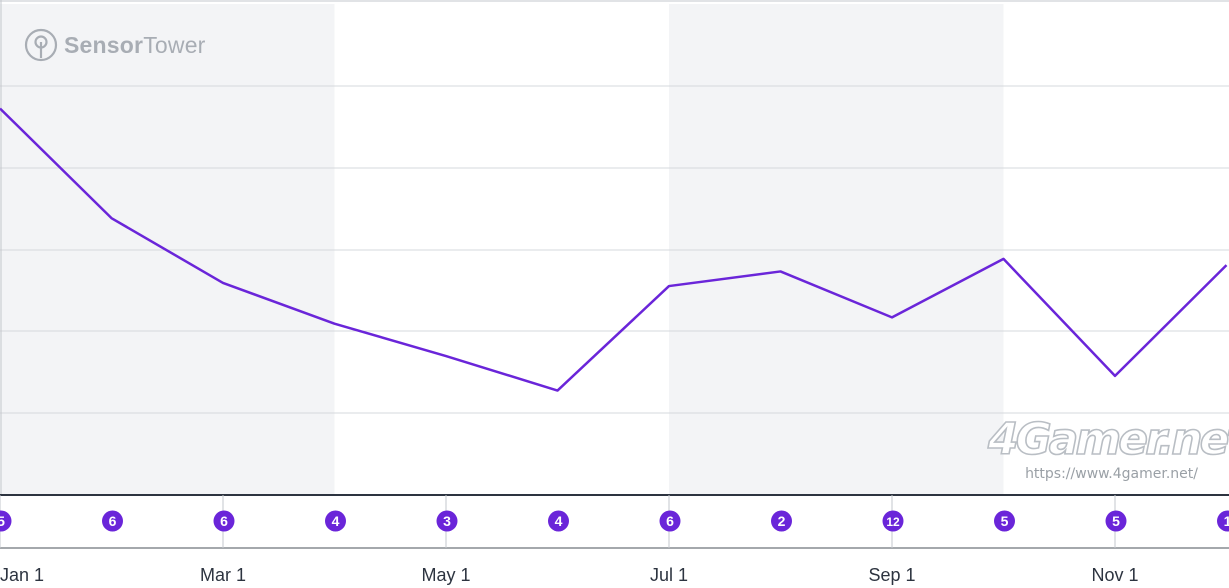 This screenshot has width=1229, height=588. What do you see at coordinates (445, 575) in the screenshot?
I see `x-tick-label: May 1` at bounding box center [445, 575].